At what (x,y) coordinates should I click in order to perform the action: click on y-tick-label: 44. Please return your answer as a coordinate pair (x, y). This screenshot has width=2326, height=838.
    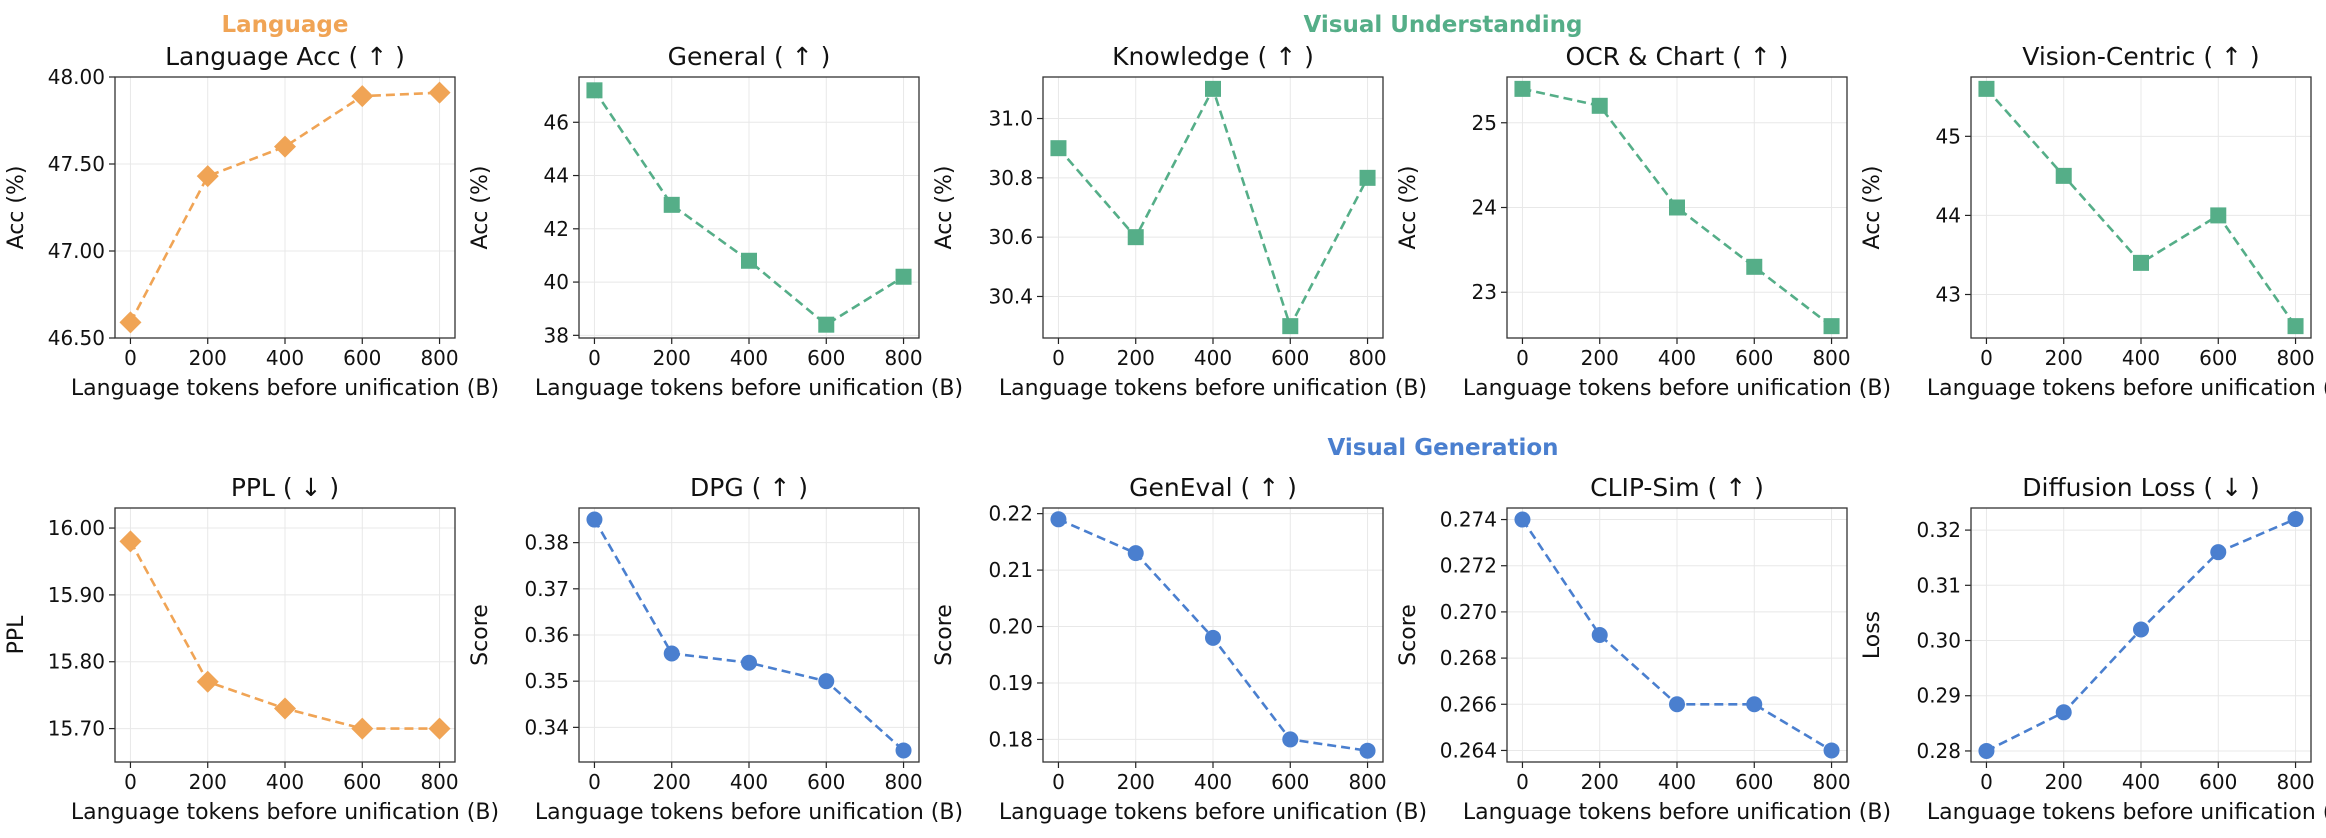
    Looking at the image, I should click on (1948, 215).